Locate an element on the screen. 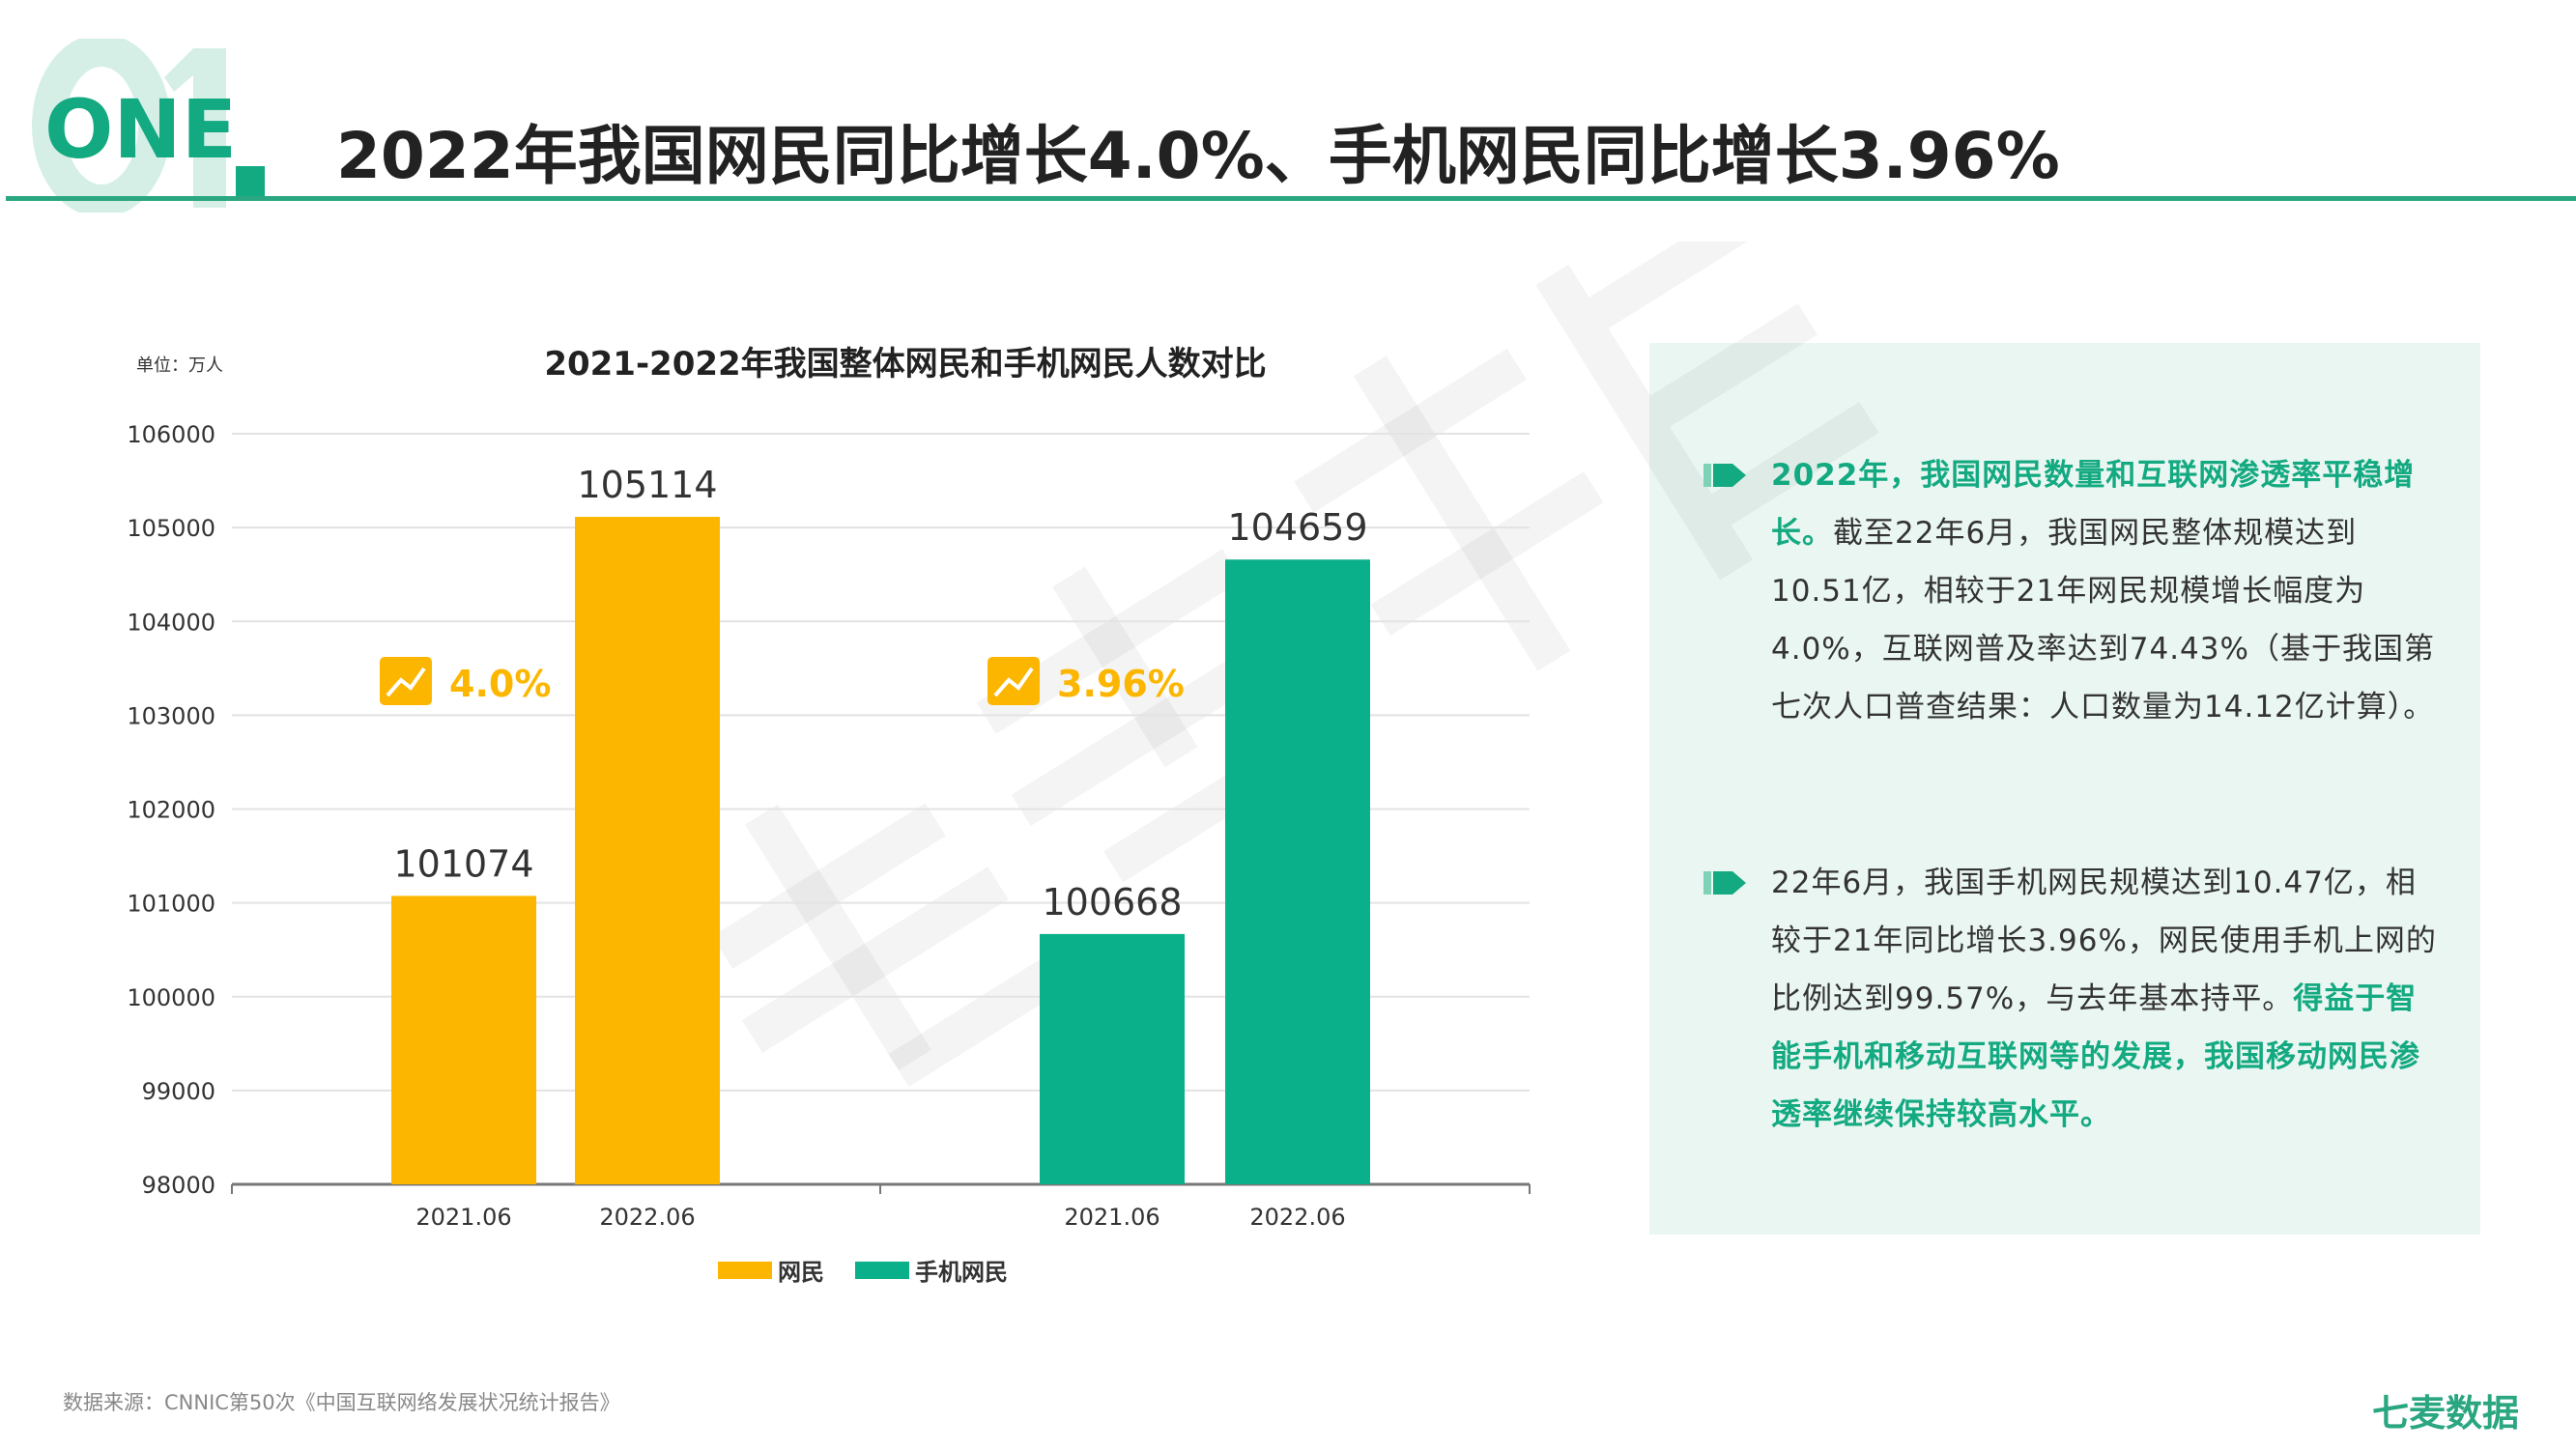 This screenshot has width=2576, height=1449. section-label: ONE is located at coordinates (141, 129).